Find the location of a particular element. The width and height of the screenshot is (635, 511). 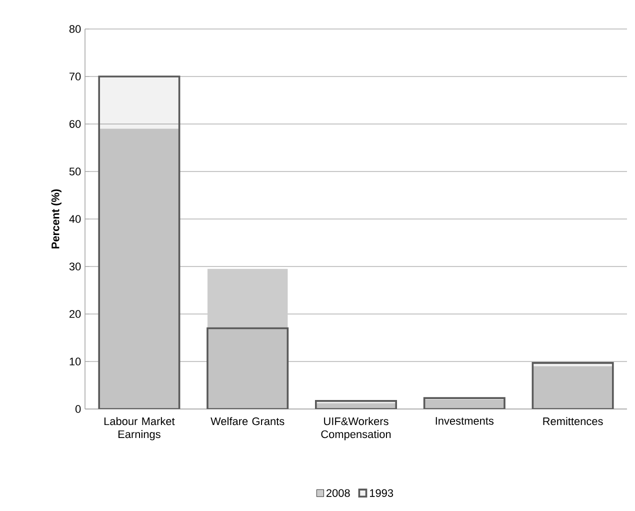

y-tick-label: 80 is located at coordinates (75, 29).